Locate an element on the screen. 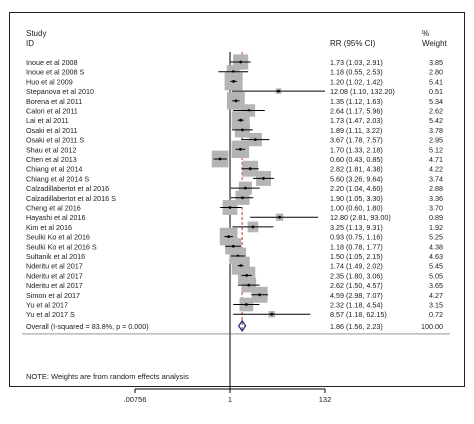 This screenshot has width=474, height=424. study-row: Huo et al 2009 1.20 (1.02, 1.42) 5.41 is located at coordinates (234, 81).